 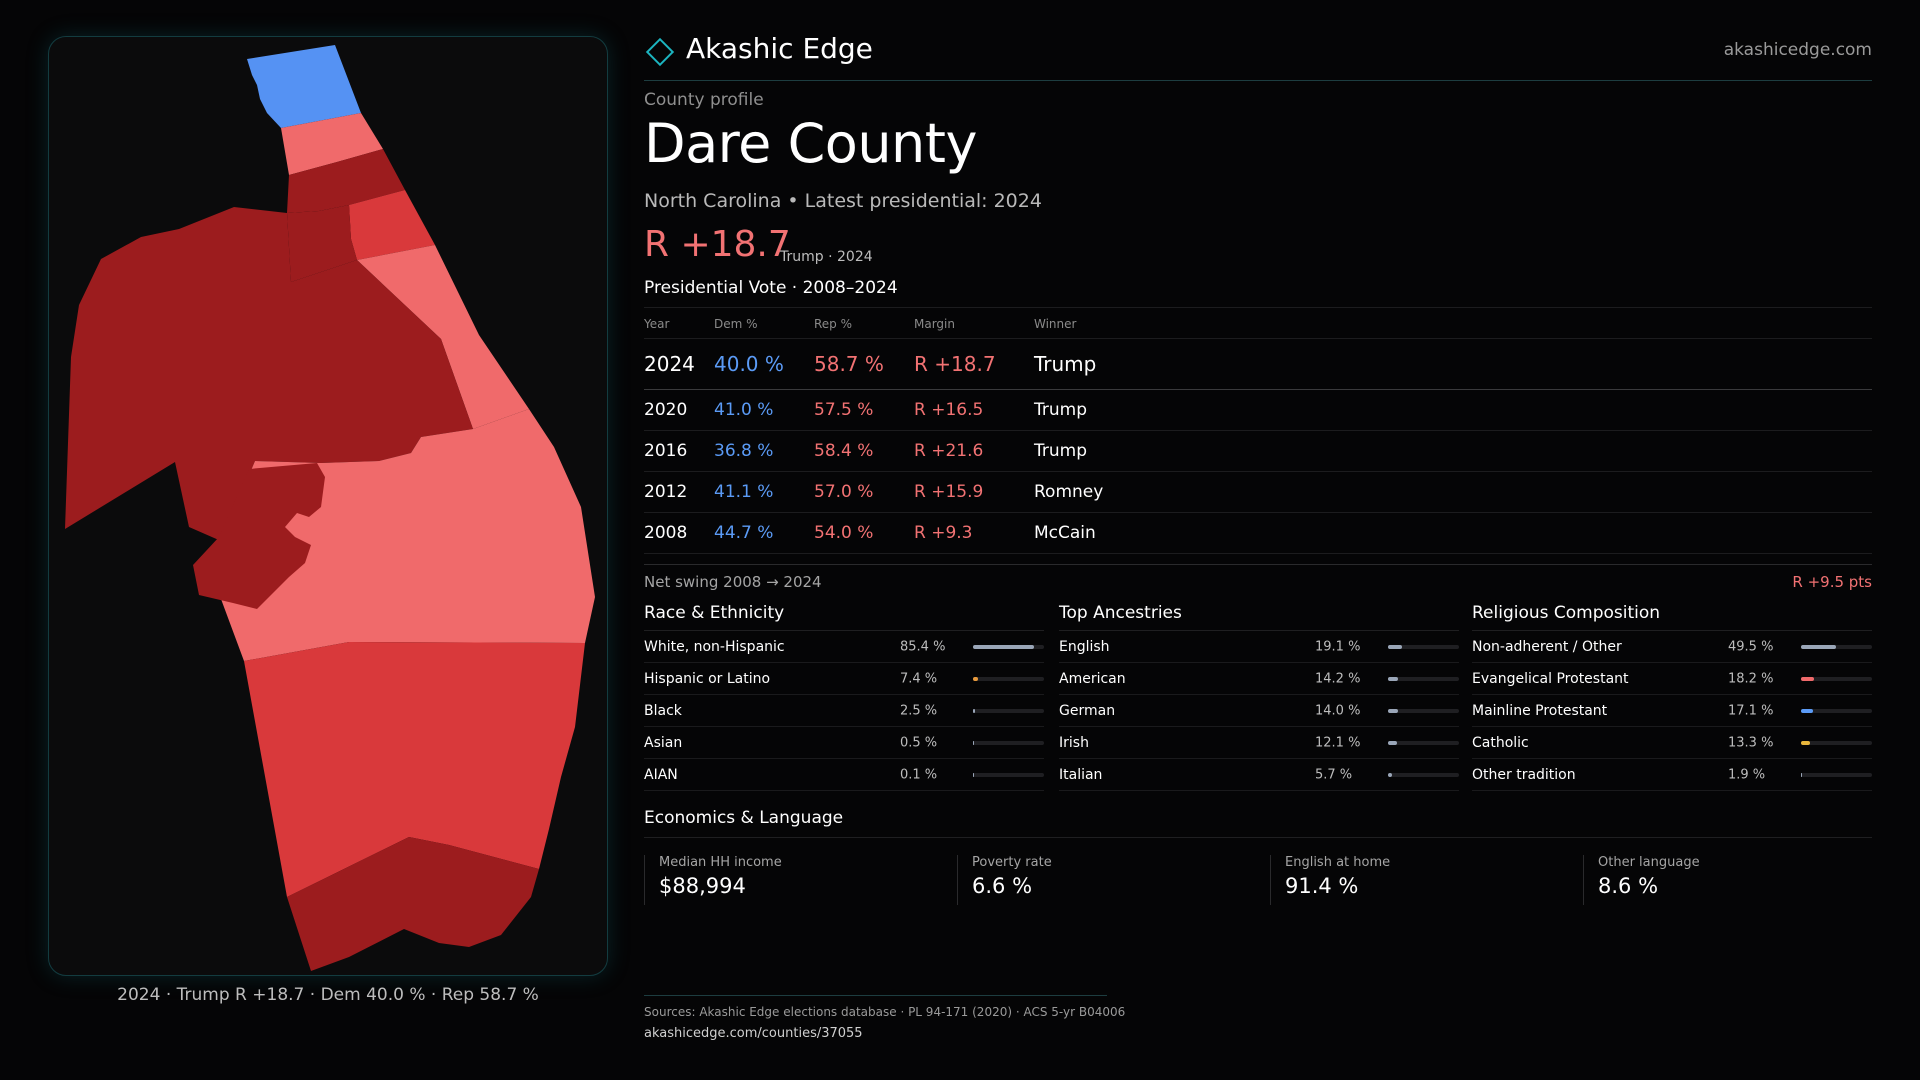 What do you see at coordinates (1672, 743) in the screenshot?
I see `list-item: Catholic 13.3 %` at bounding box center [1672, 743].